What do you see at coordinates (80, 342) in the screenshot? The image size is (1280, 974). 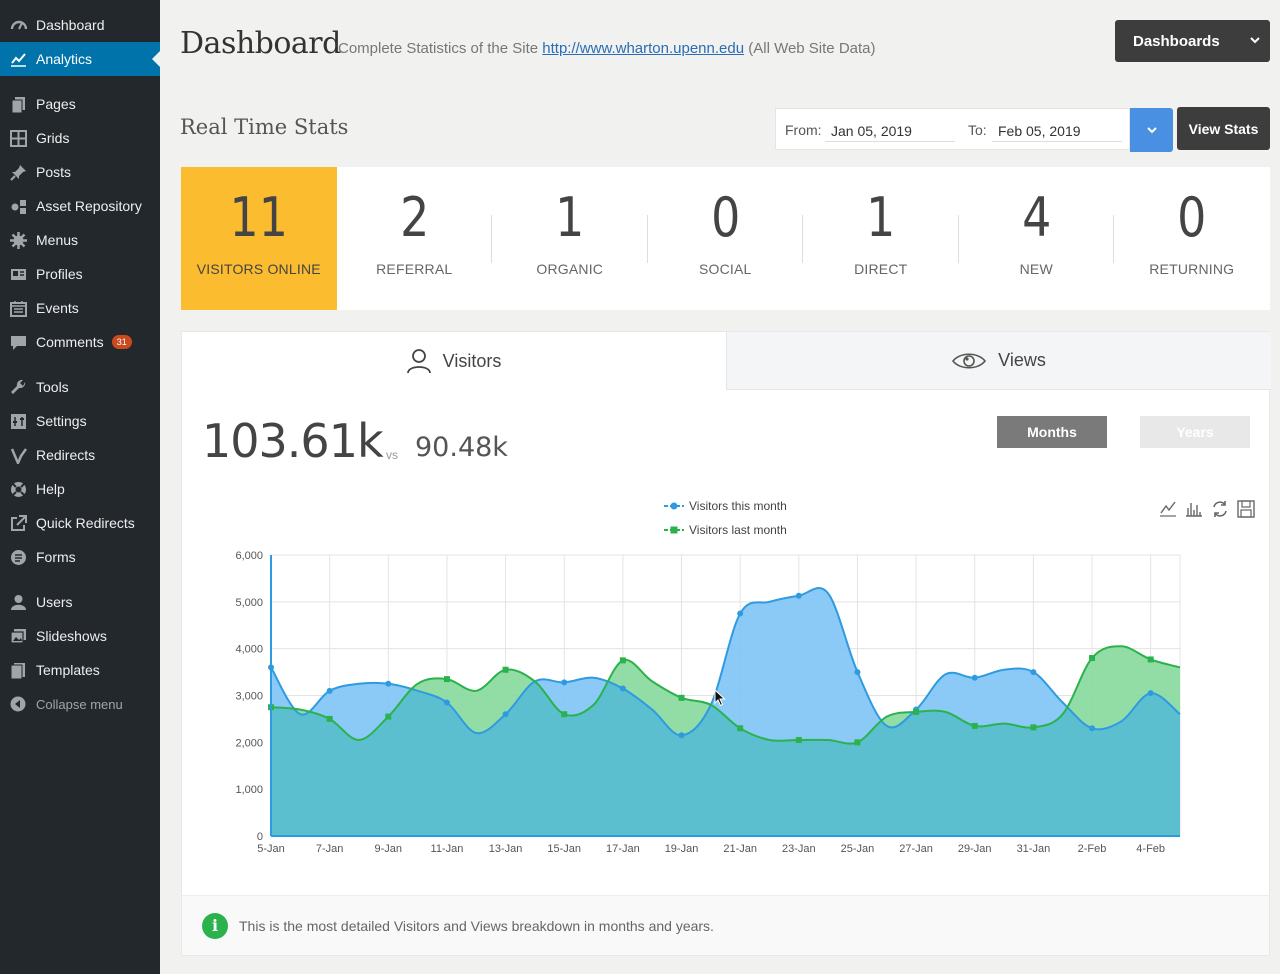 I see `sidebar-item-comments: Comments 31` at bounding box center [80, 342].